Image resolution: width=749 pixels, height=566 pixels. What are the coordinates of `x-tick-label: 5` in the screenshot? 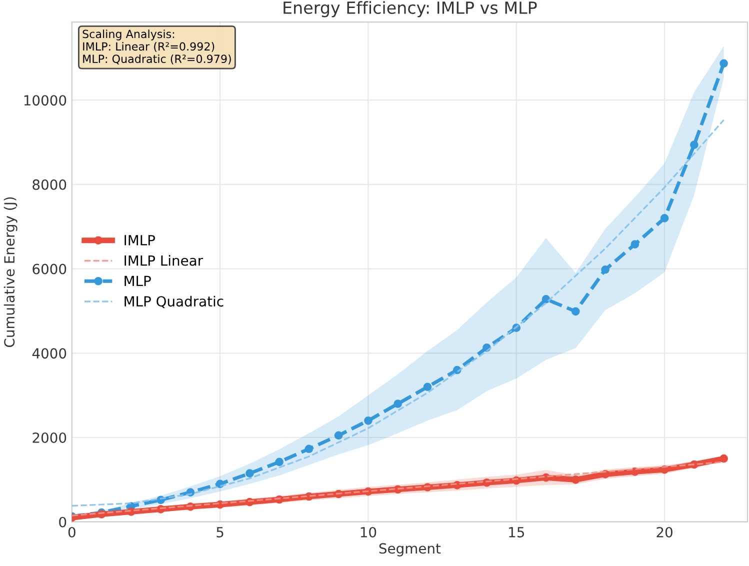 It's located at (220, 532).